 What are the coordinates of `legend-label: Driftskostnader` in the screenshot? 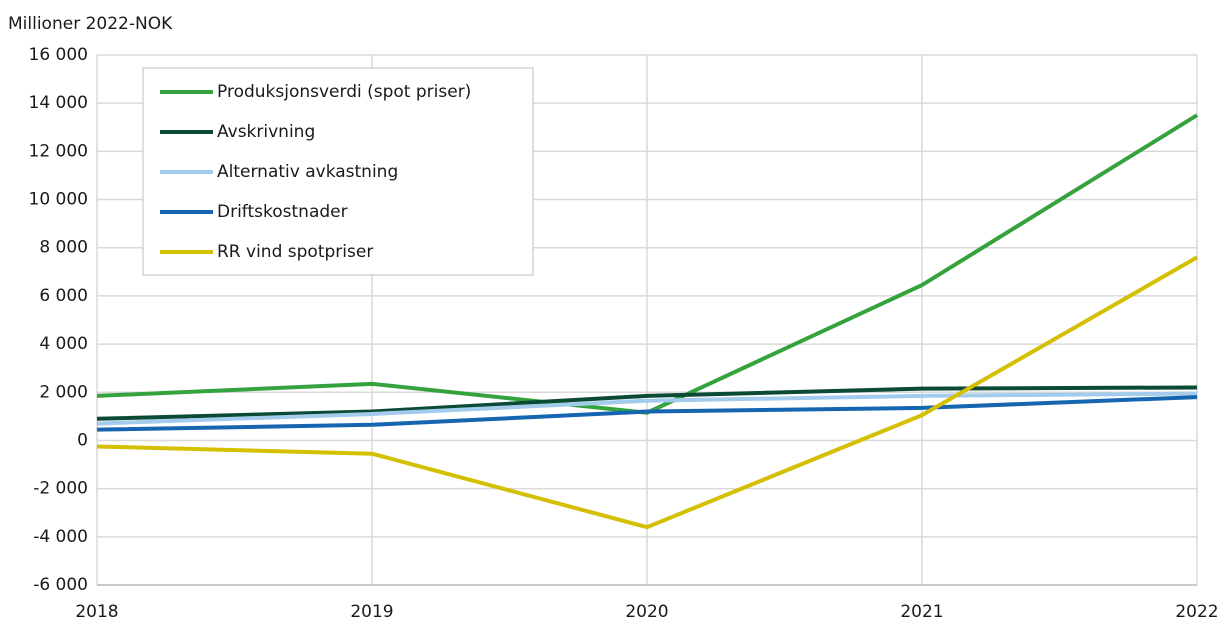 It's located at (282, 212).